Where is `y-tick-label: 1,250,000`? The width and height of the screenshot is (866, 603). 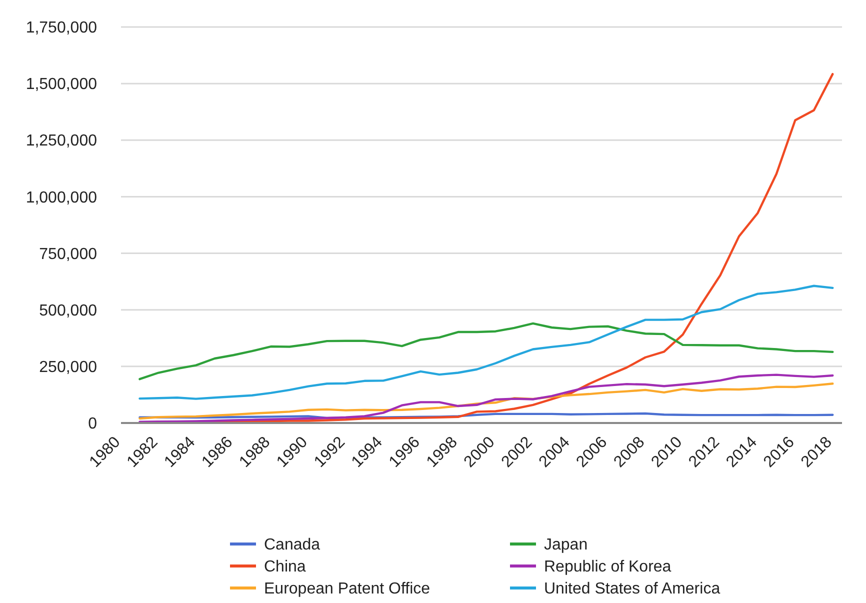 y-tick-label: 1,250,000 is located at coordinates (62, 141).